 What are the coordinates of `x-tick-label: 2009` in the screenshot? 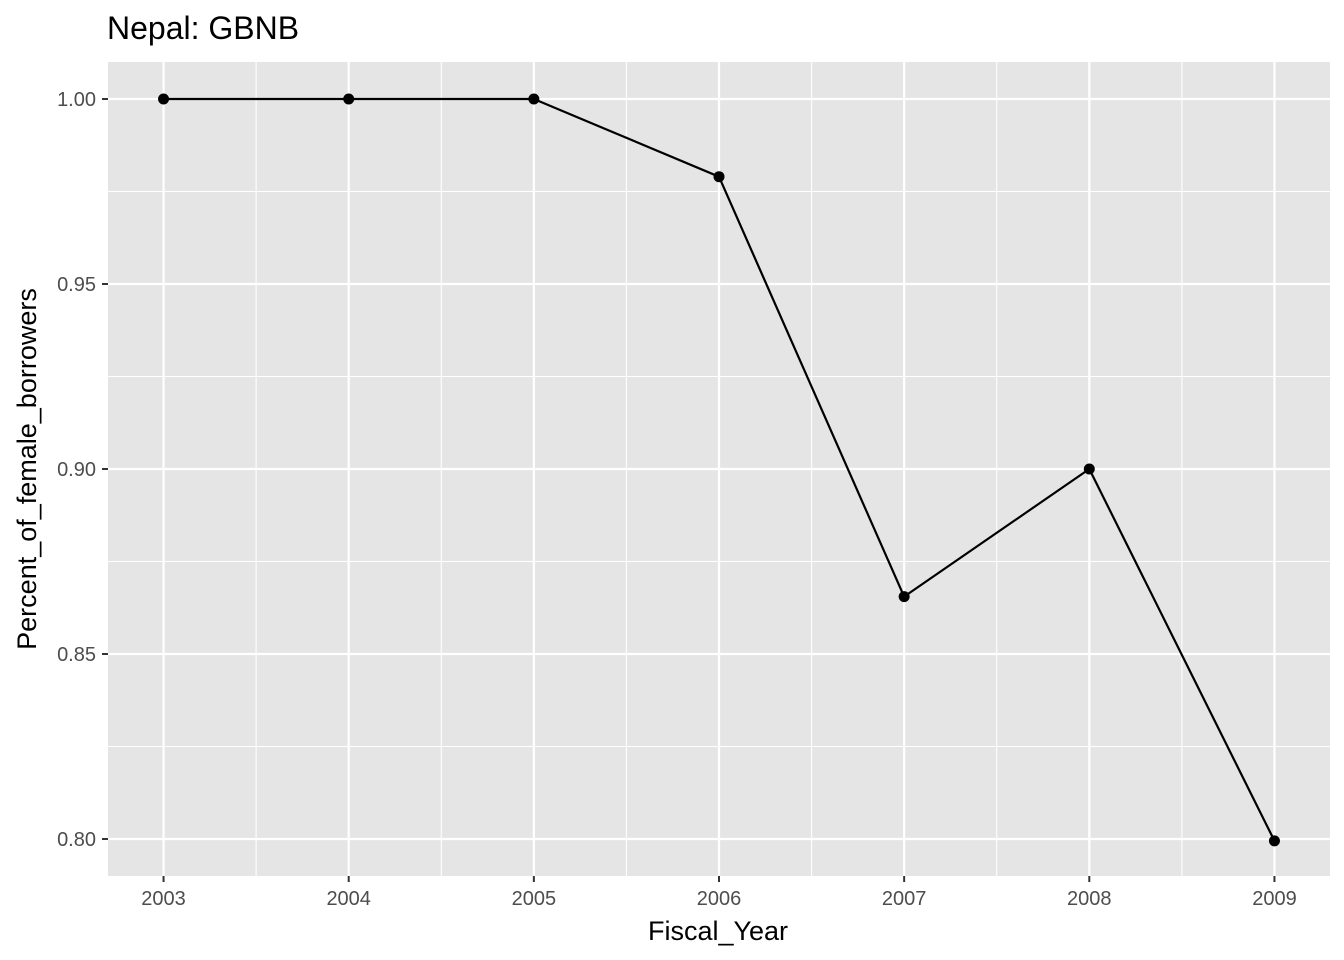 It's located at (1274, 899).